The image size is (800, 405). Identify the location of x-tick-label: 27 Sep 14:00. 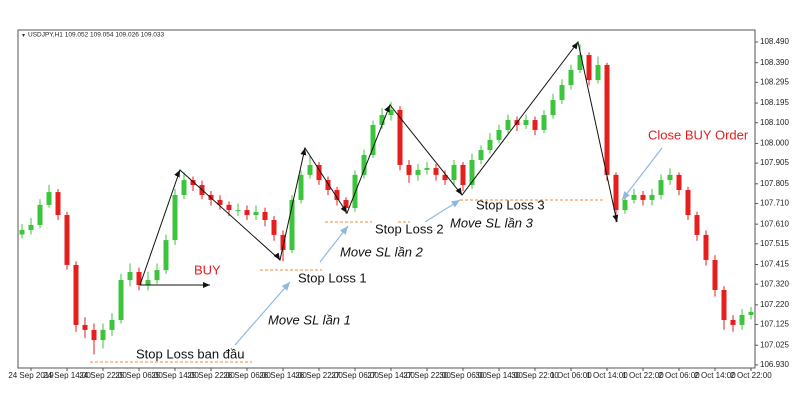
(391, 375).